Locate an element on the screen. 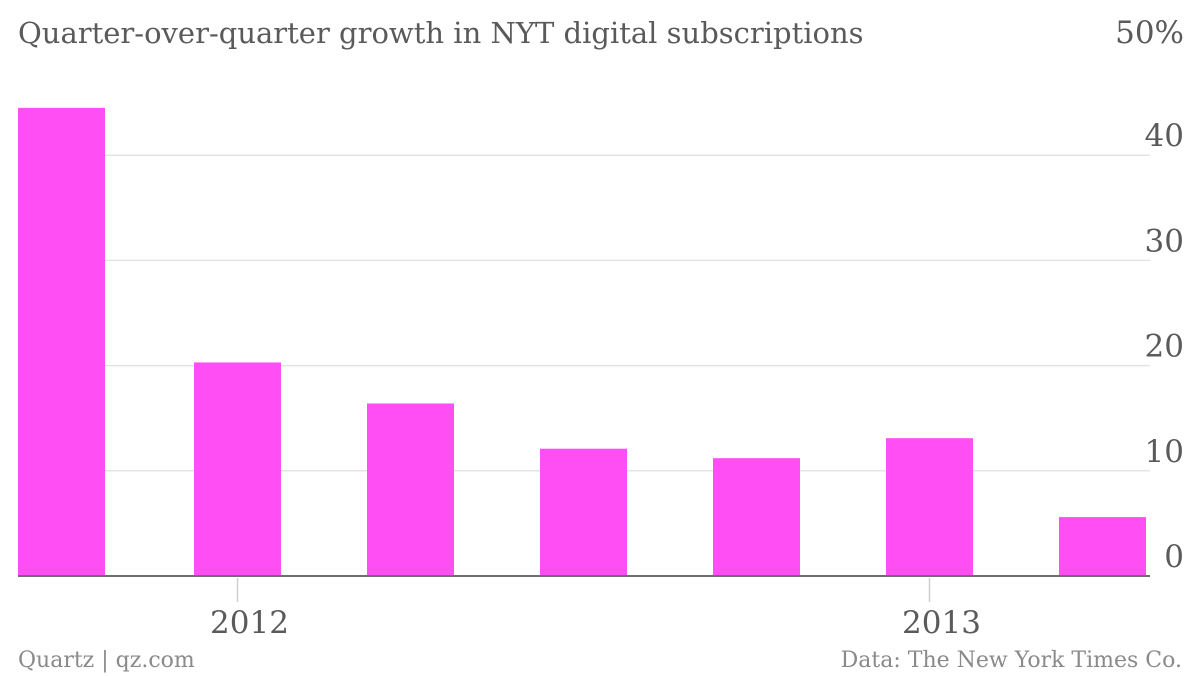 This screenshot has width=1200, height=676. y-tick-label: 30 is located at coordinates (1164, 241).